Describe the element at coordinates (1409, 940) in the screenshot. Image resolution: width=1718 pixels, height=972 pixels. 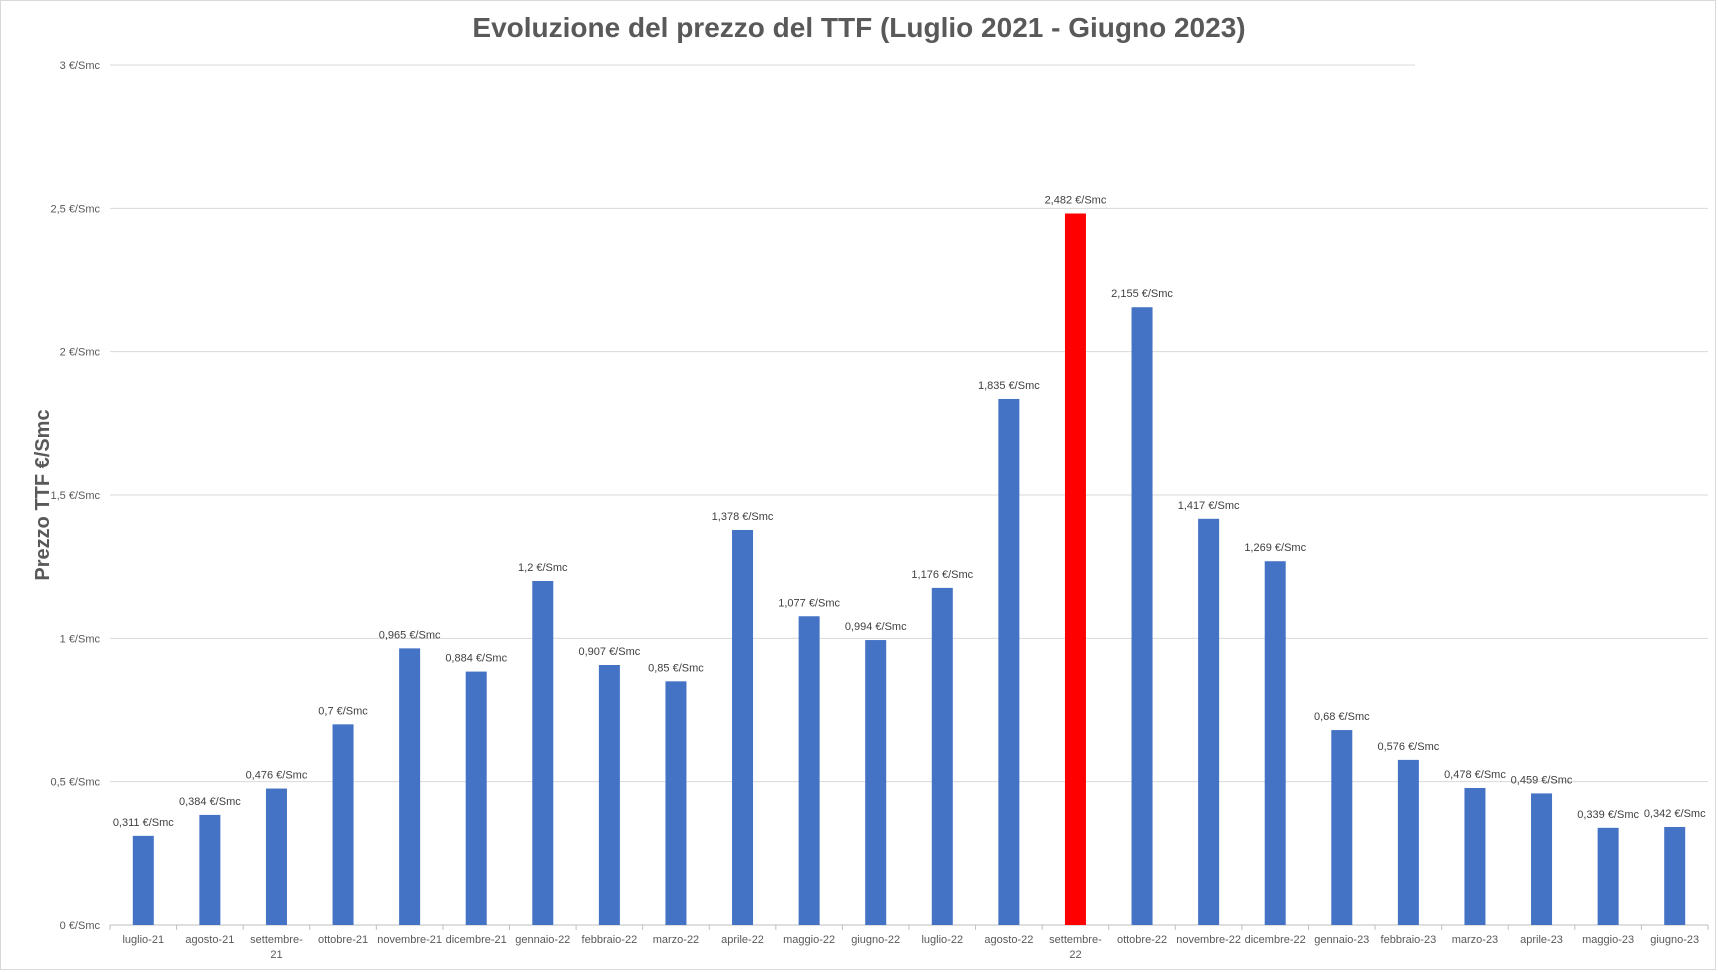
I see `x-tick-label: febbraio-23` at that location.